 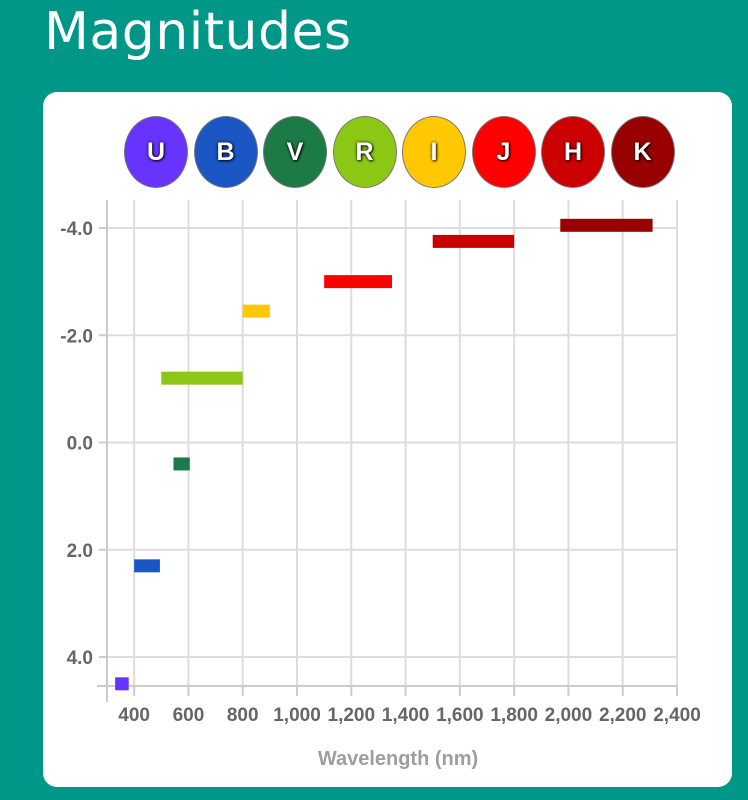 I want to click on band-bar-u, so click(x=122, y=684).